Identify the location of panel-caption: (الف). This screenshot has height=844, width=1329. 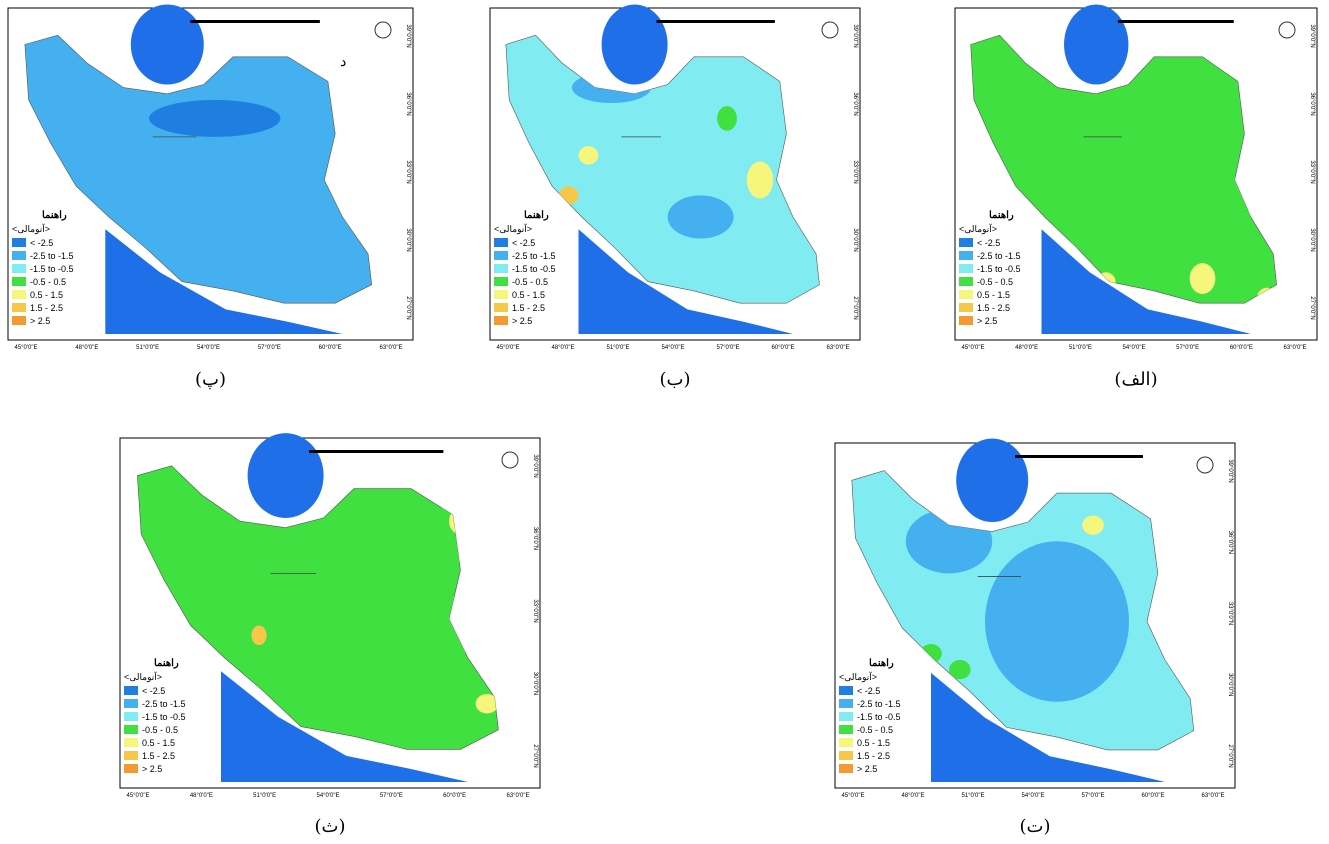
(1135, 379).